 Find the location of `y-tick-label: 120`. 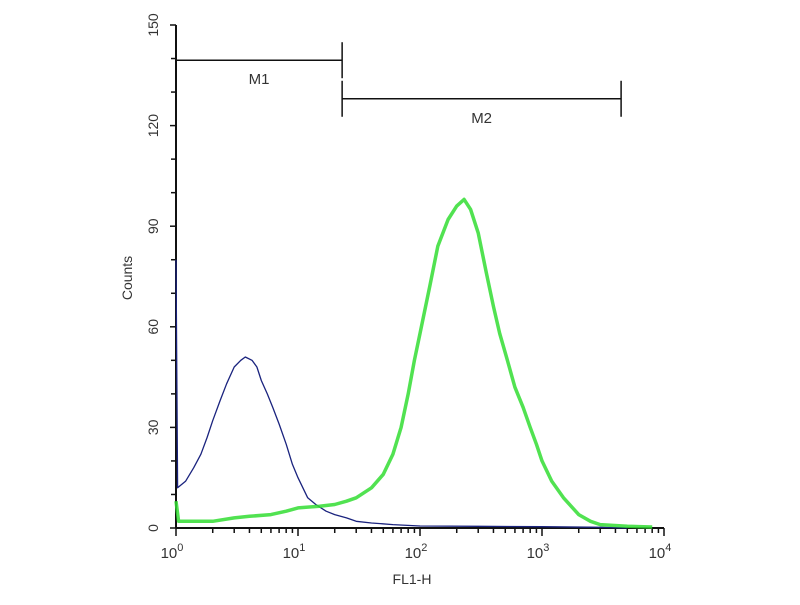

y-tick-label: 120 is located at coordinates (153, 126).